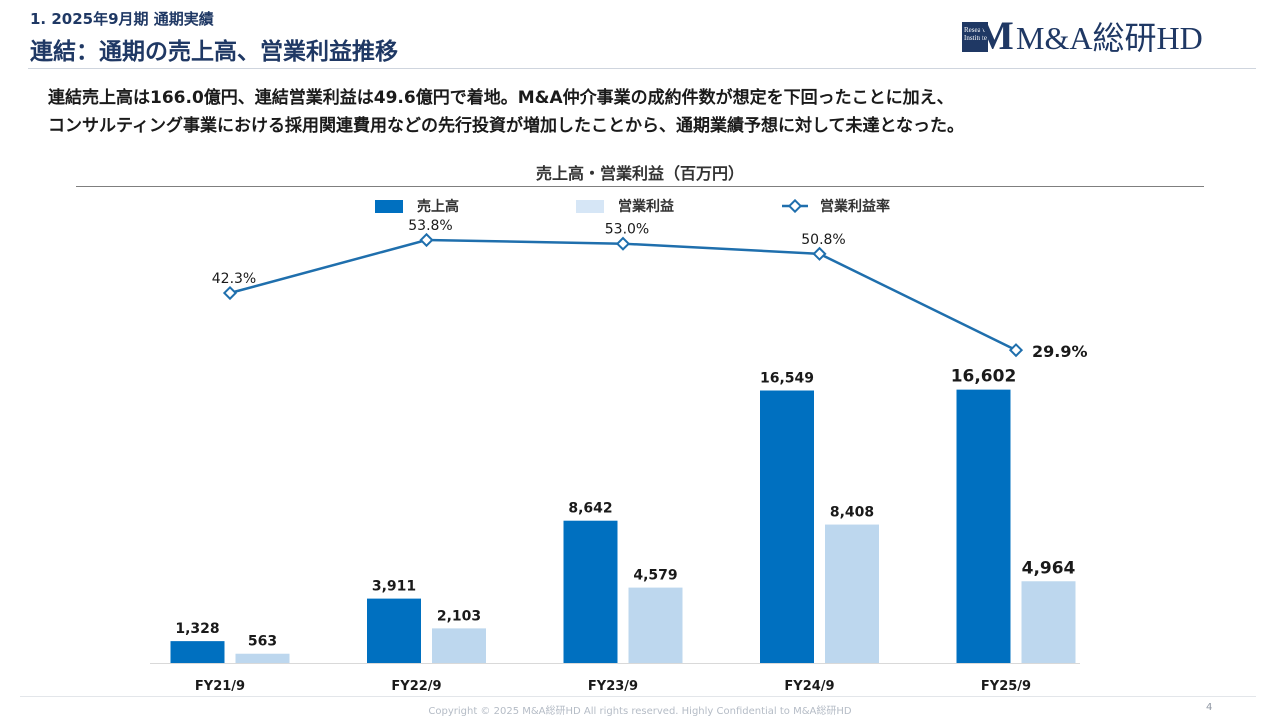  I want to click on legend-line-marker-icon, so click(795, 206).